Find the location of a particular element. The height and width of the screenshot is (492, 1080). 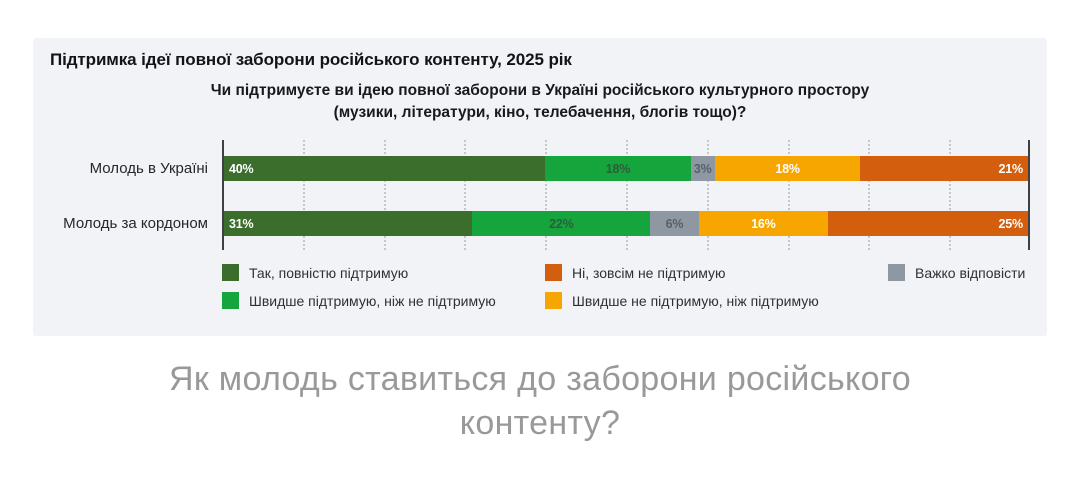

bar-segment: 21% is located at coordinates (945, 168).